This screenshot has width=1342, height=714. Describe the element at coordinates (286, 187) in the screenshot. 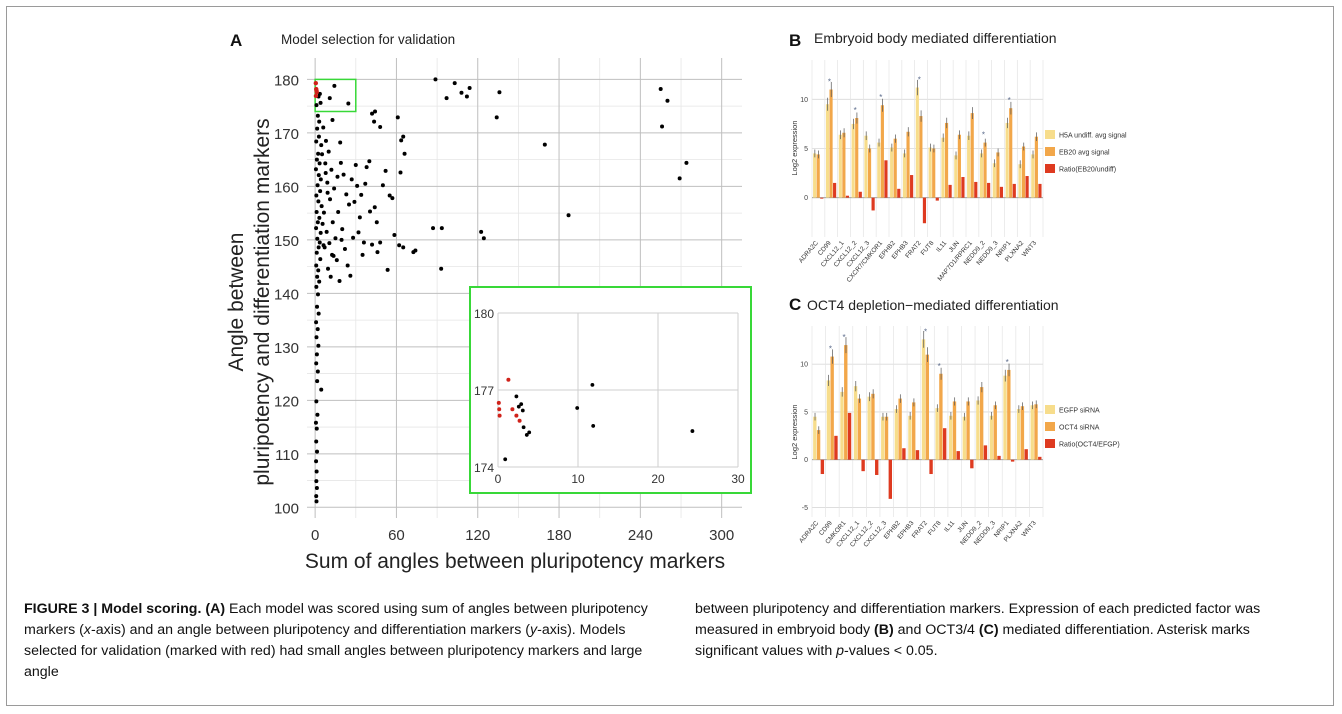

I see `y-tick-label: 160` at that location.